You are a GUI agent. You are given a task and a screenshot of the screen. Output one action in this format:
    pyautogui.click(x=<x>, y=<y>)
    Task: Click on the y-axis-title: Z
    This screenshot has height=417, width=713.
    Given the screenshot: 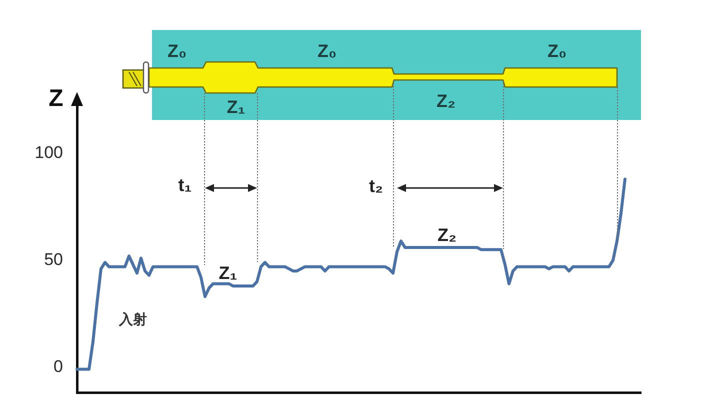 What is the action you would take?
    pyautogui.click(x=56, y=98)
    